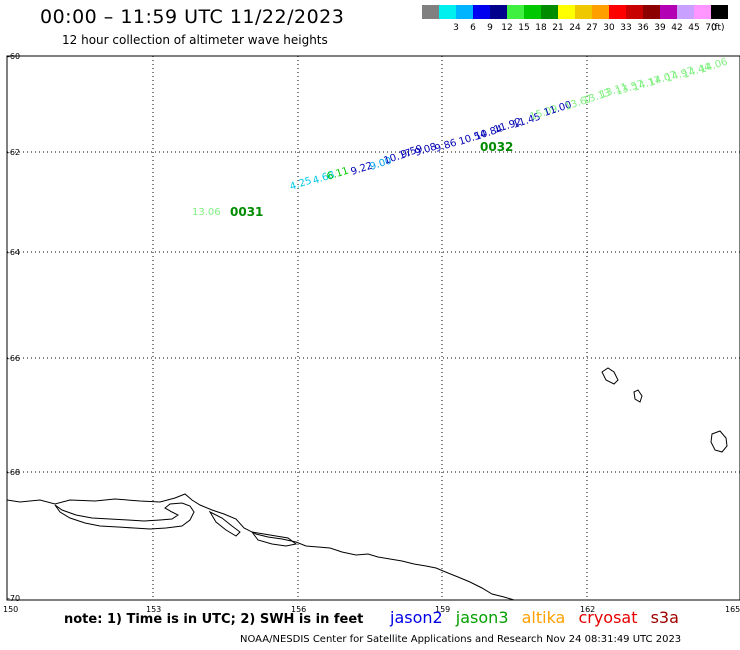  What do you see at coordinates (13, 56) in the screenshot?
I see `lat-label: -60` at bounding box center [13, 56].